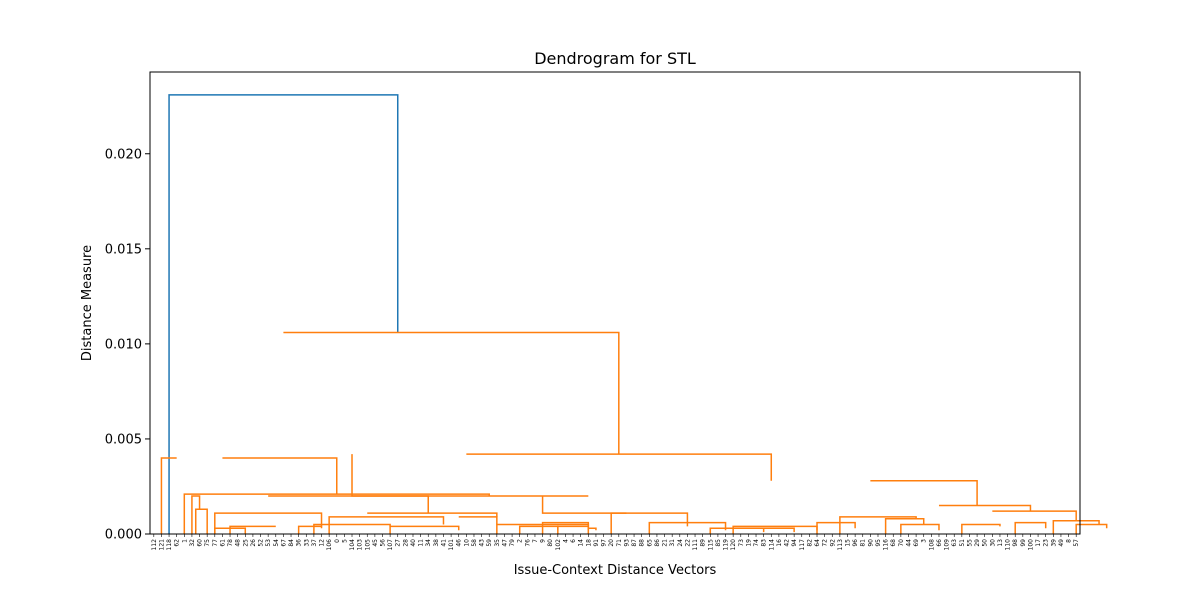  I want to click on leaf-label: 33, so click(306, 543).